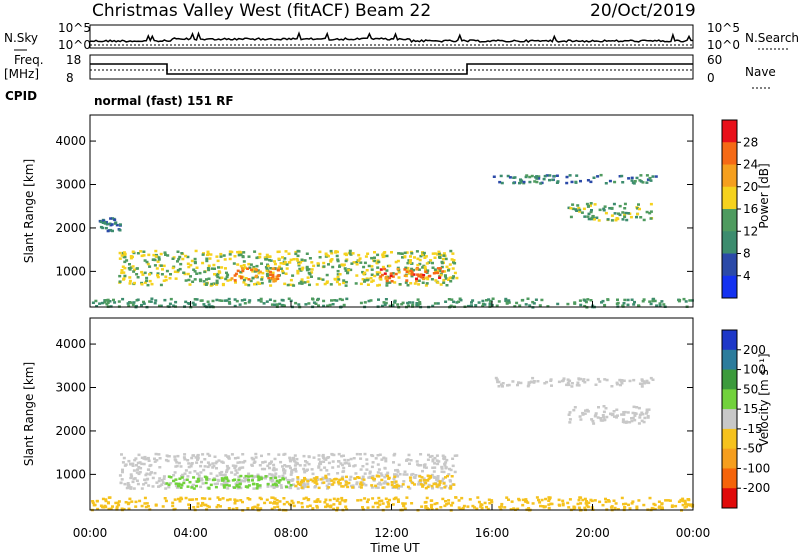  What do you see at coordinates (754, 350) in the screenshot?
I see `colorbar-tick-label: 200` at bounding box center [754, 350].